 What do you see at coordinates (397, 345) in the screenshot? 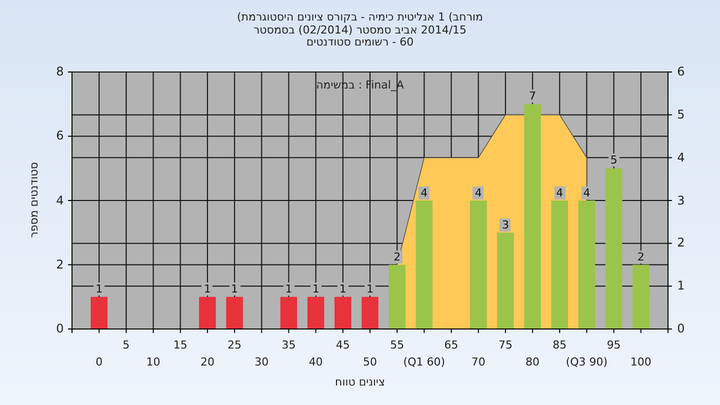
I see `x-tick-label: 55` at bounding box center [397, 345].